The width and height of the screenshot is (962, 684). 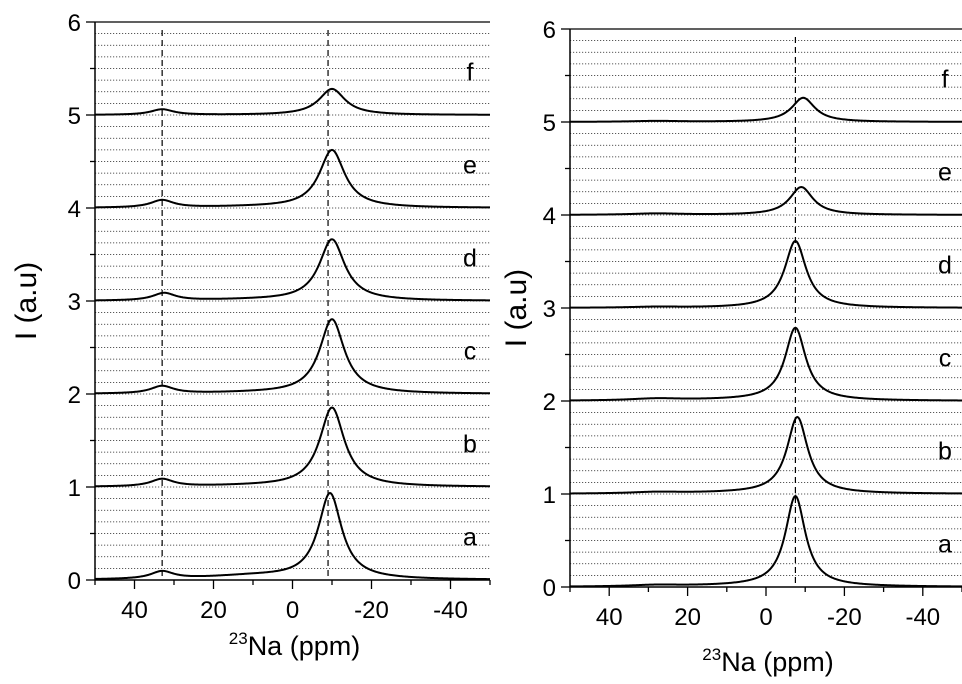 What do you see at coordinates (766, 364) in the screenshot?
I see `right-spectrum-c` at bounding box center [766, 364].